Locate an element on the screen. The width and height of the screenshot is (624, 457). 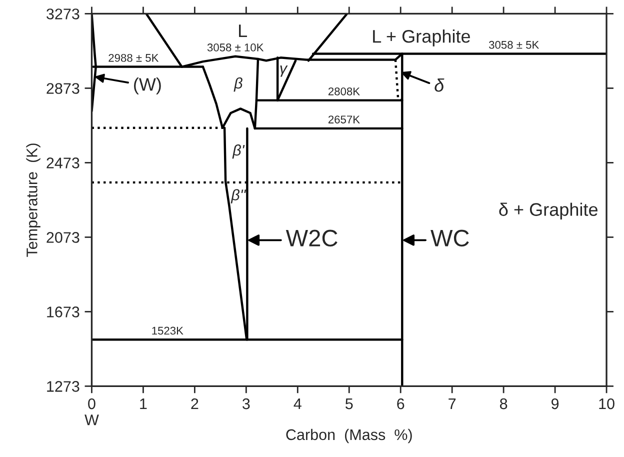
annotation: L is located at coordinates (243, 30).